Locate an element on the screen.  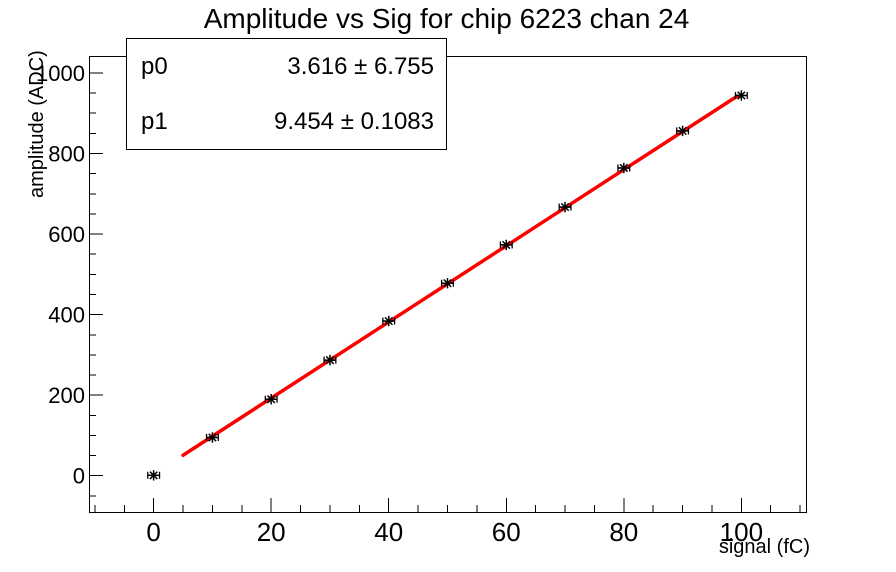
fit-stats-box: p0 3.616 ± 6.755 p1 9.454 ± 0.1083 is located at coordinates (286, 94).